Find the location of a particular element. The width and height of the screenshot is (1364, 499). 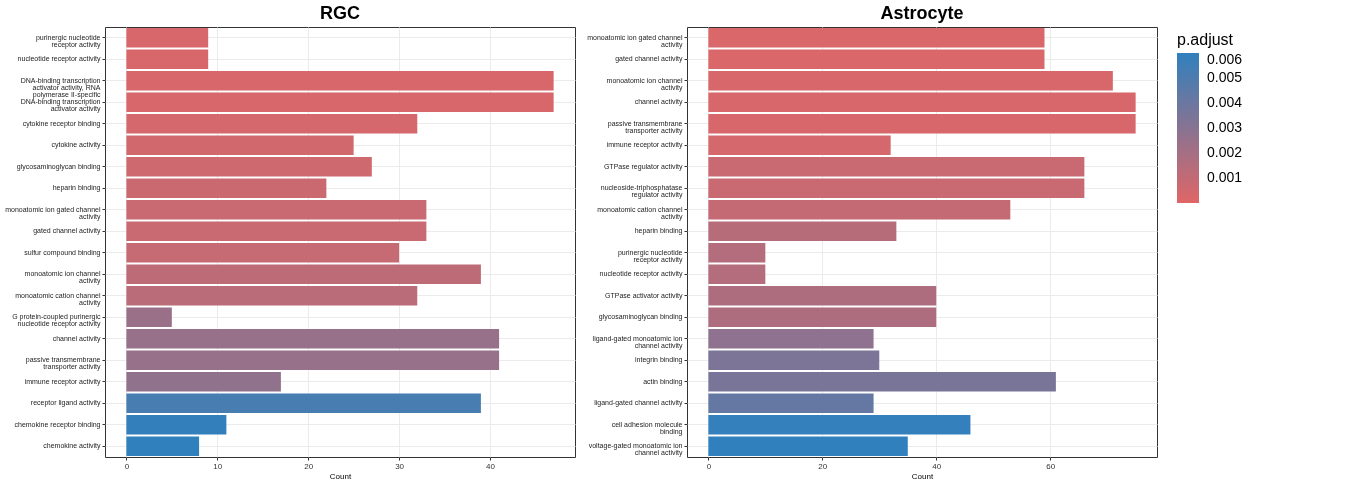

chart-title: Astrocyte is located at coordinates (922, 13).